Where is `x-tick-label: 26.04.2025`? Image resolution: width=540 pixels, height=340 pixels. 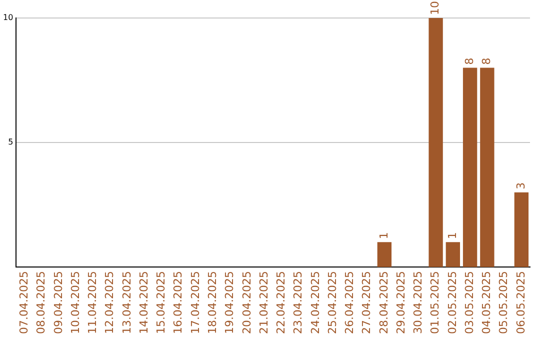 x-tick-label: 26.04.2025 is located at coordinates (349, 302).